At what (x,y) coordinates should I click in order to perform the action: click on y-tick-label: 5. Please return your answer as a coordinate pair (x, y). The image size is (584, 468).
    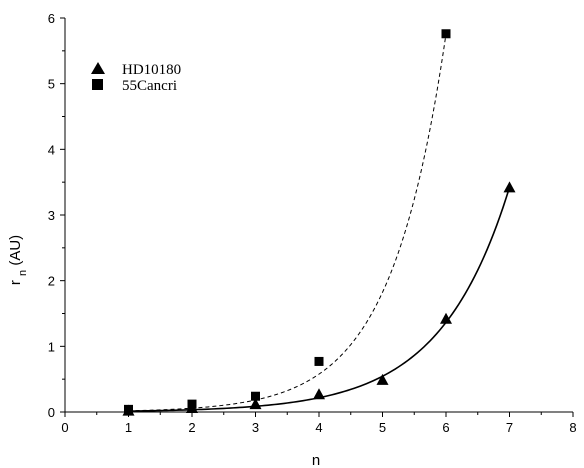
    Looking at the image, I should click on (51, 84).